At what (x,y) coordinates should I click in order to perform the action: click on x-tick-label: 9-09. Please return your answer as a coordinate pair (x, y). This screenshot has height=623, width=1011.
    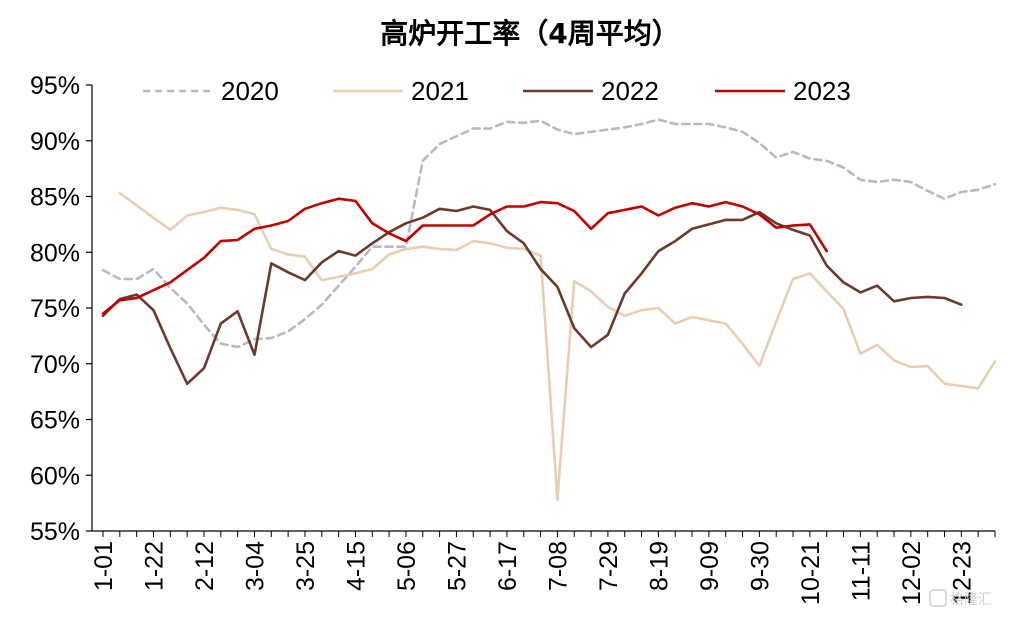
    Looking at the image, I should click on (710, 566).